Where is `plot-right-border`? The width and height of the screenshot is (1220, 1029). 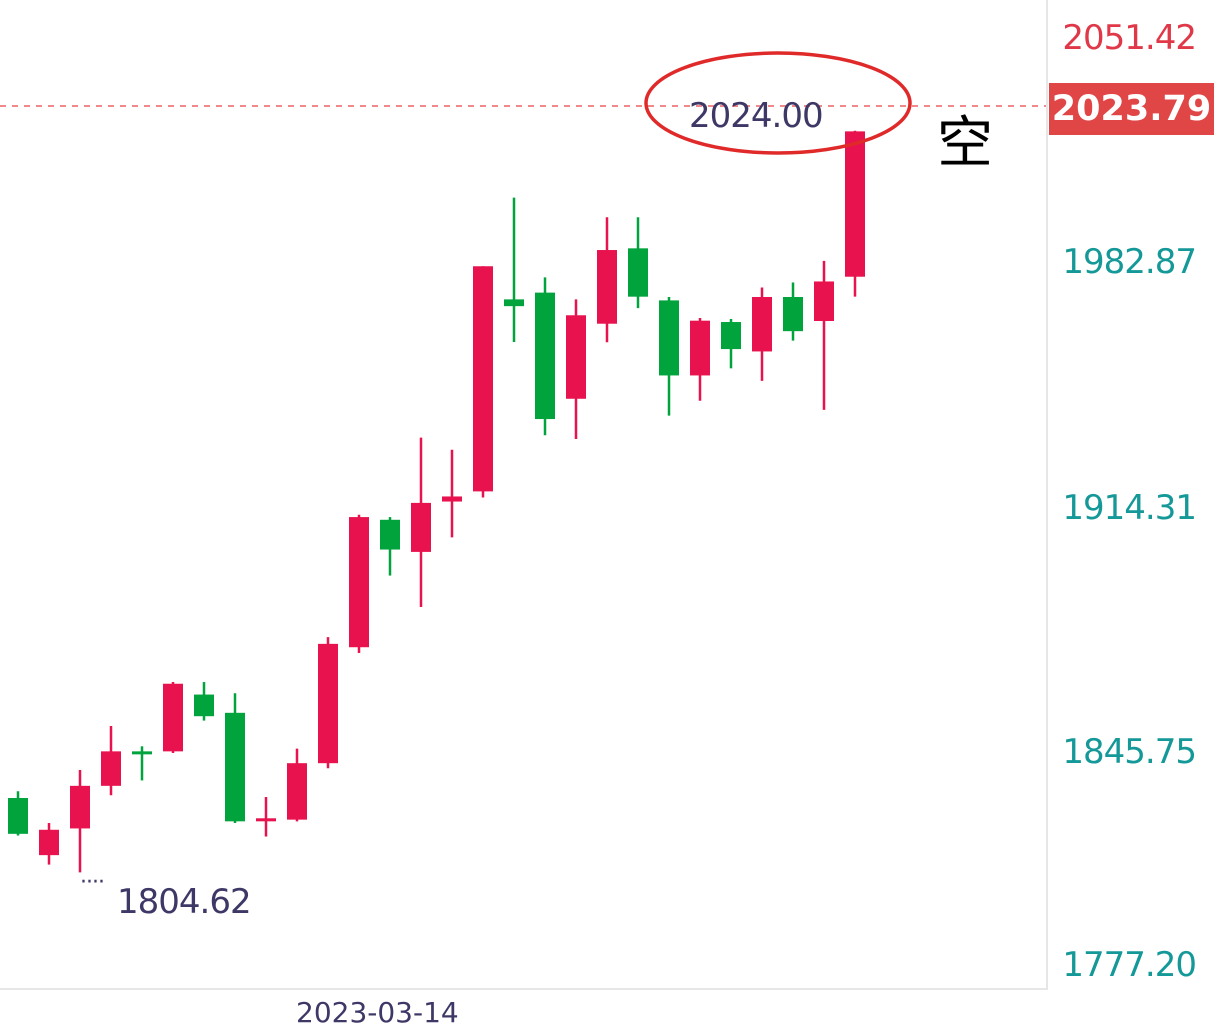
plot-right-border is located at coordinates (1047, 495).